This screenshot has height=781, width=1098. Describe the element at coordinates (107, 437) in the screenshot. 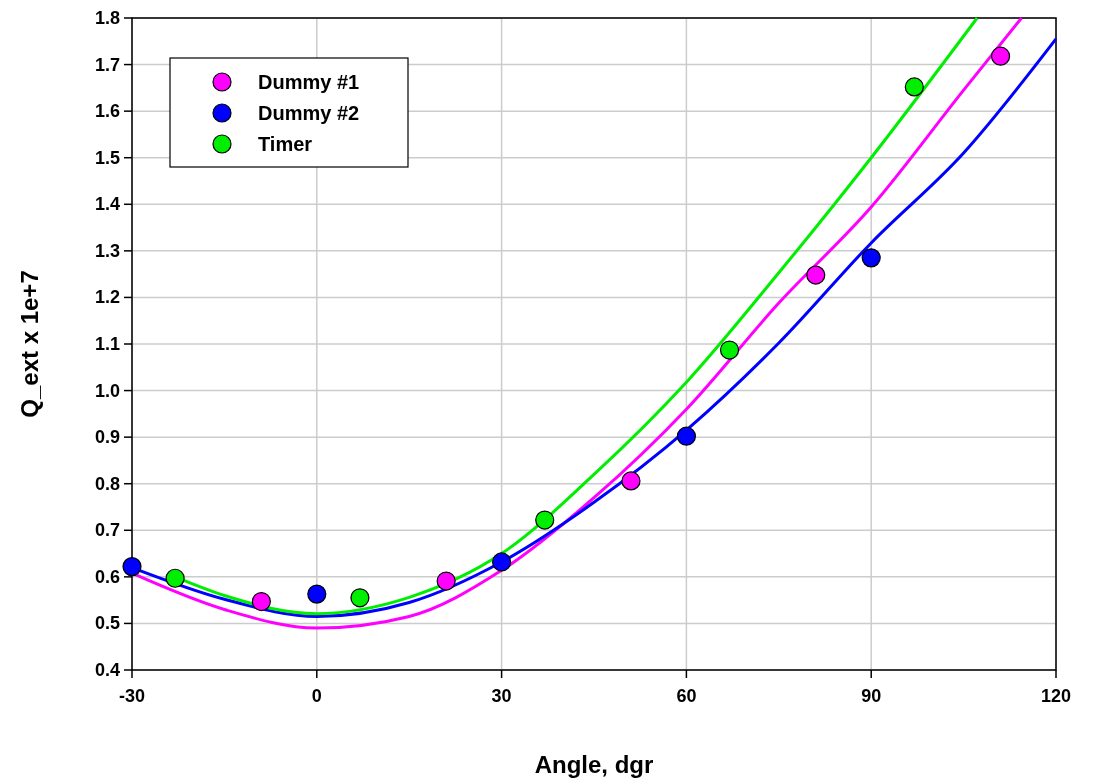

I see `y-tick-label: 0.9` at that location.